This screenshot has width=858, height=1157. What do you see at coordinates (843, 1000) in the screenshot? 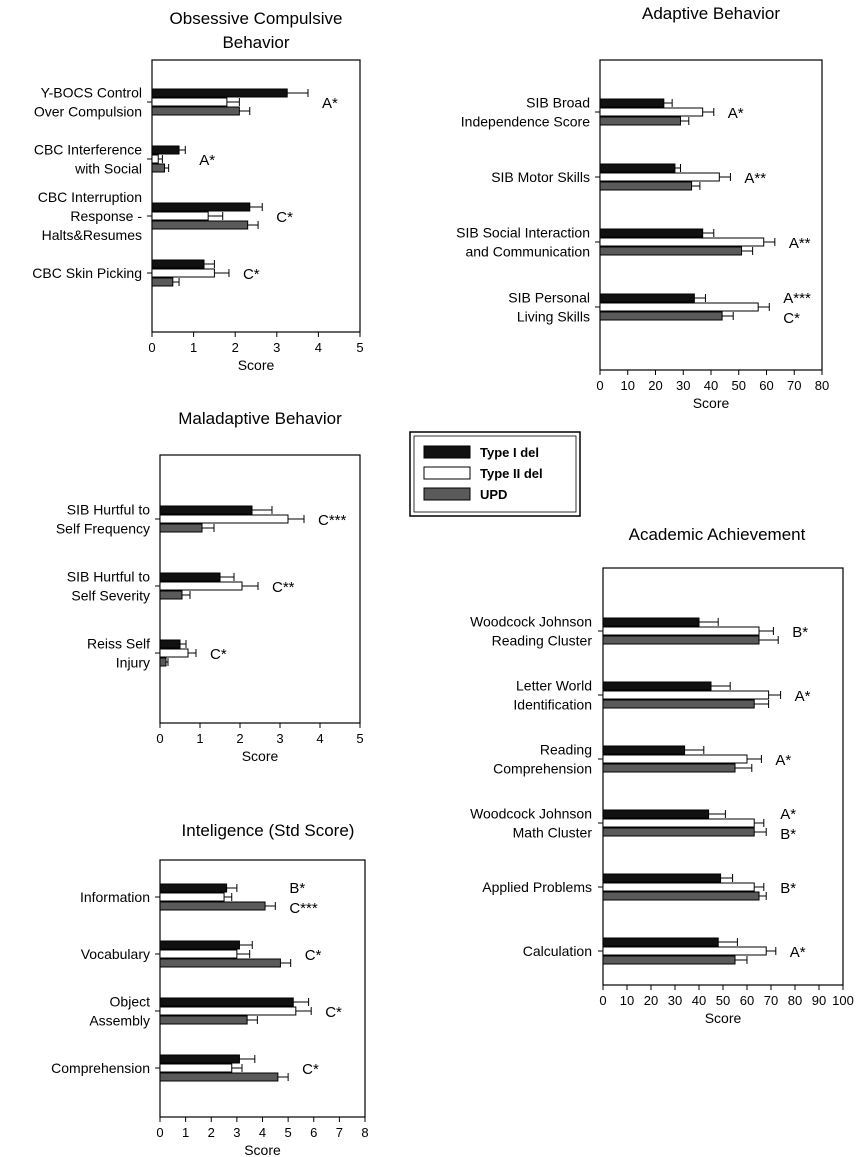
I see `x-tick-label: 100` at bounding box center [843, 1000].